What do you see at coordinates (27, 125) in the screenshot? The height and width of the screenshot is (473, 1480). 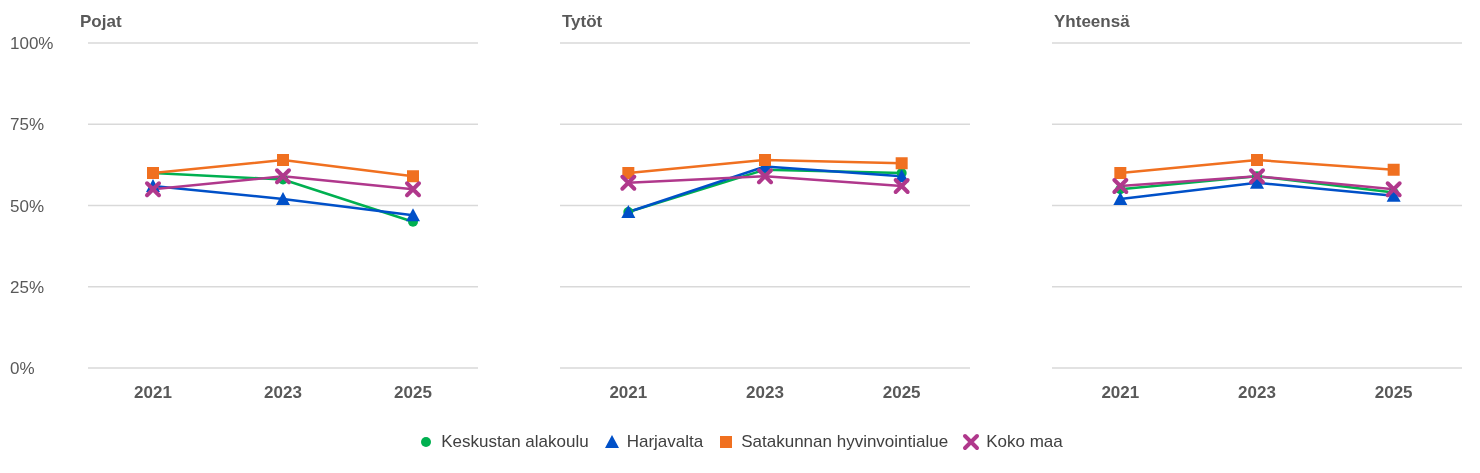 I see `y-tick-label: 75%` at bounding box center [27, 125].